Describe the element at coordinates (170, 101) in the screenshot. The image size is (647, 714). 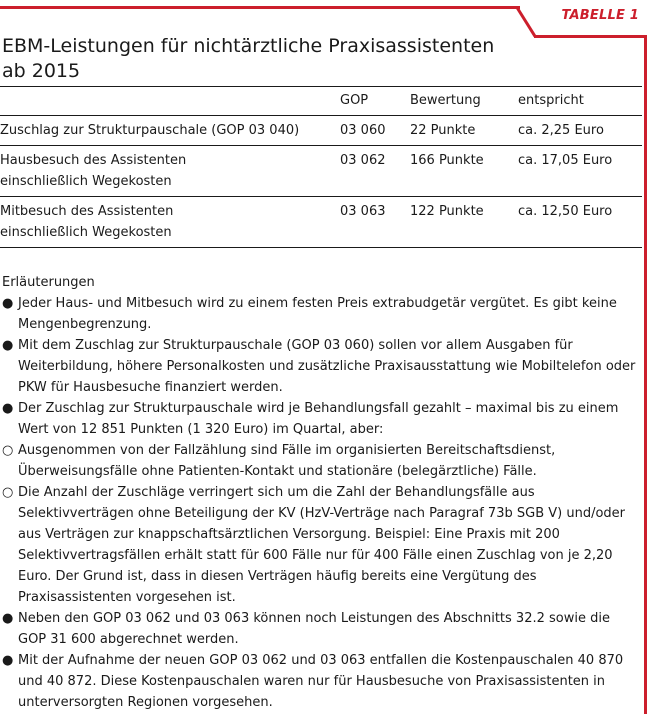
I see `column-header-service` at that location.